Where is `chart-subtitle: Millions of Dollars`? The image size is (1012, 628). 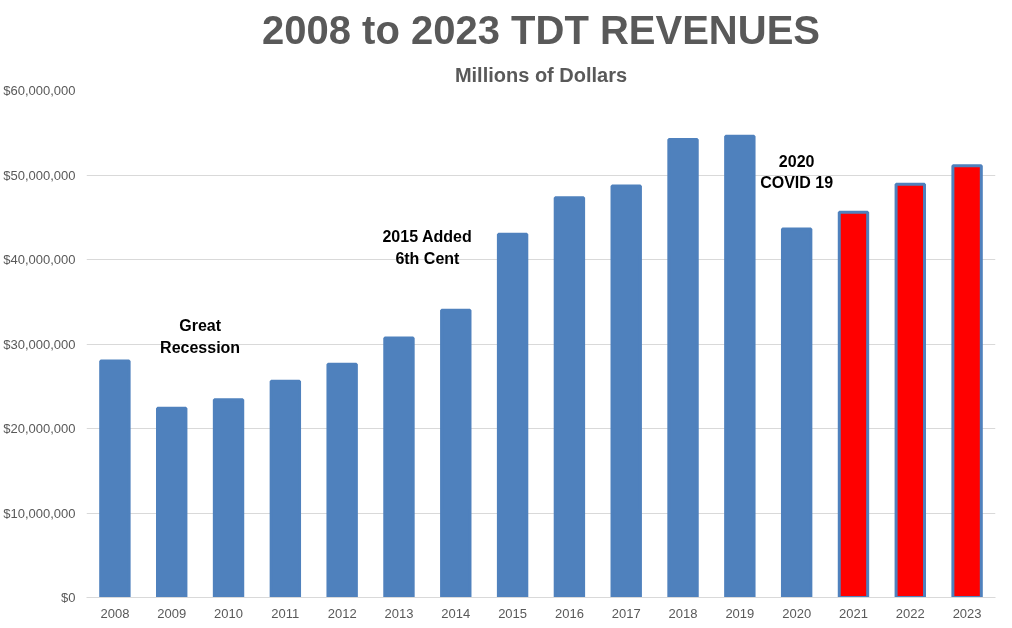
chart-subtitle: Millions of Dollars is located at coordinates (541, 74).